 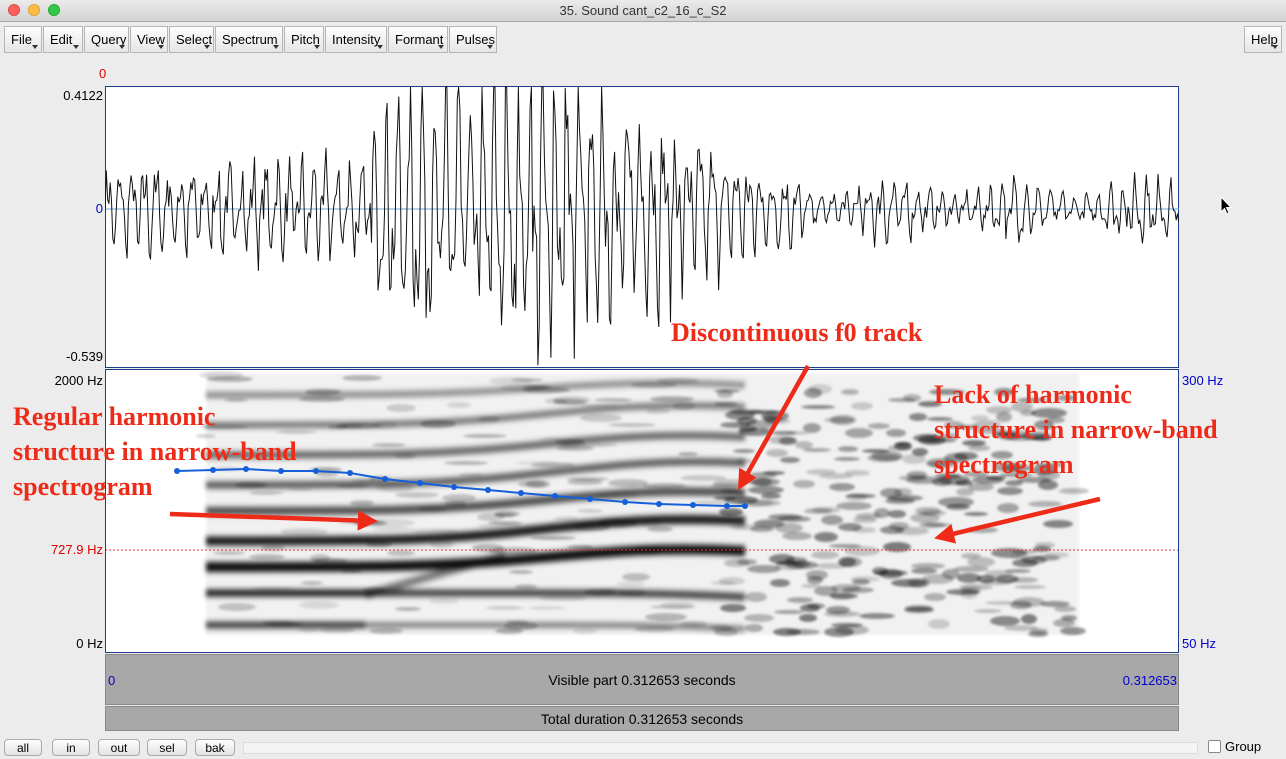 What do you see at coordinates (71, 747) in the screenshot?
I see `zoom-in-button: in` at bounding box center [71, 747].